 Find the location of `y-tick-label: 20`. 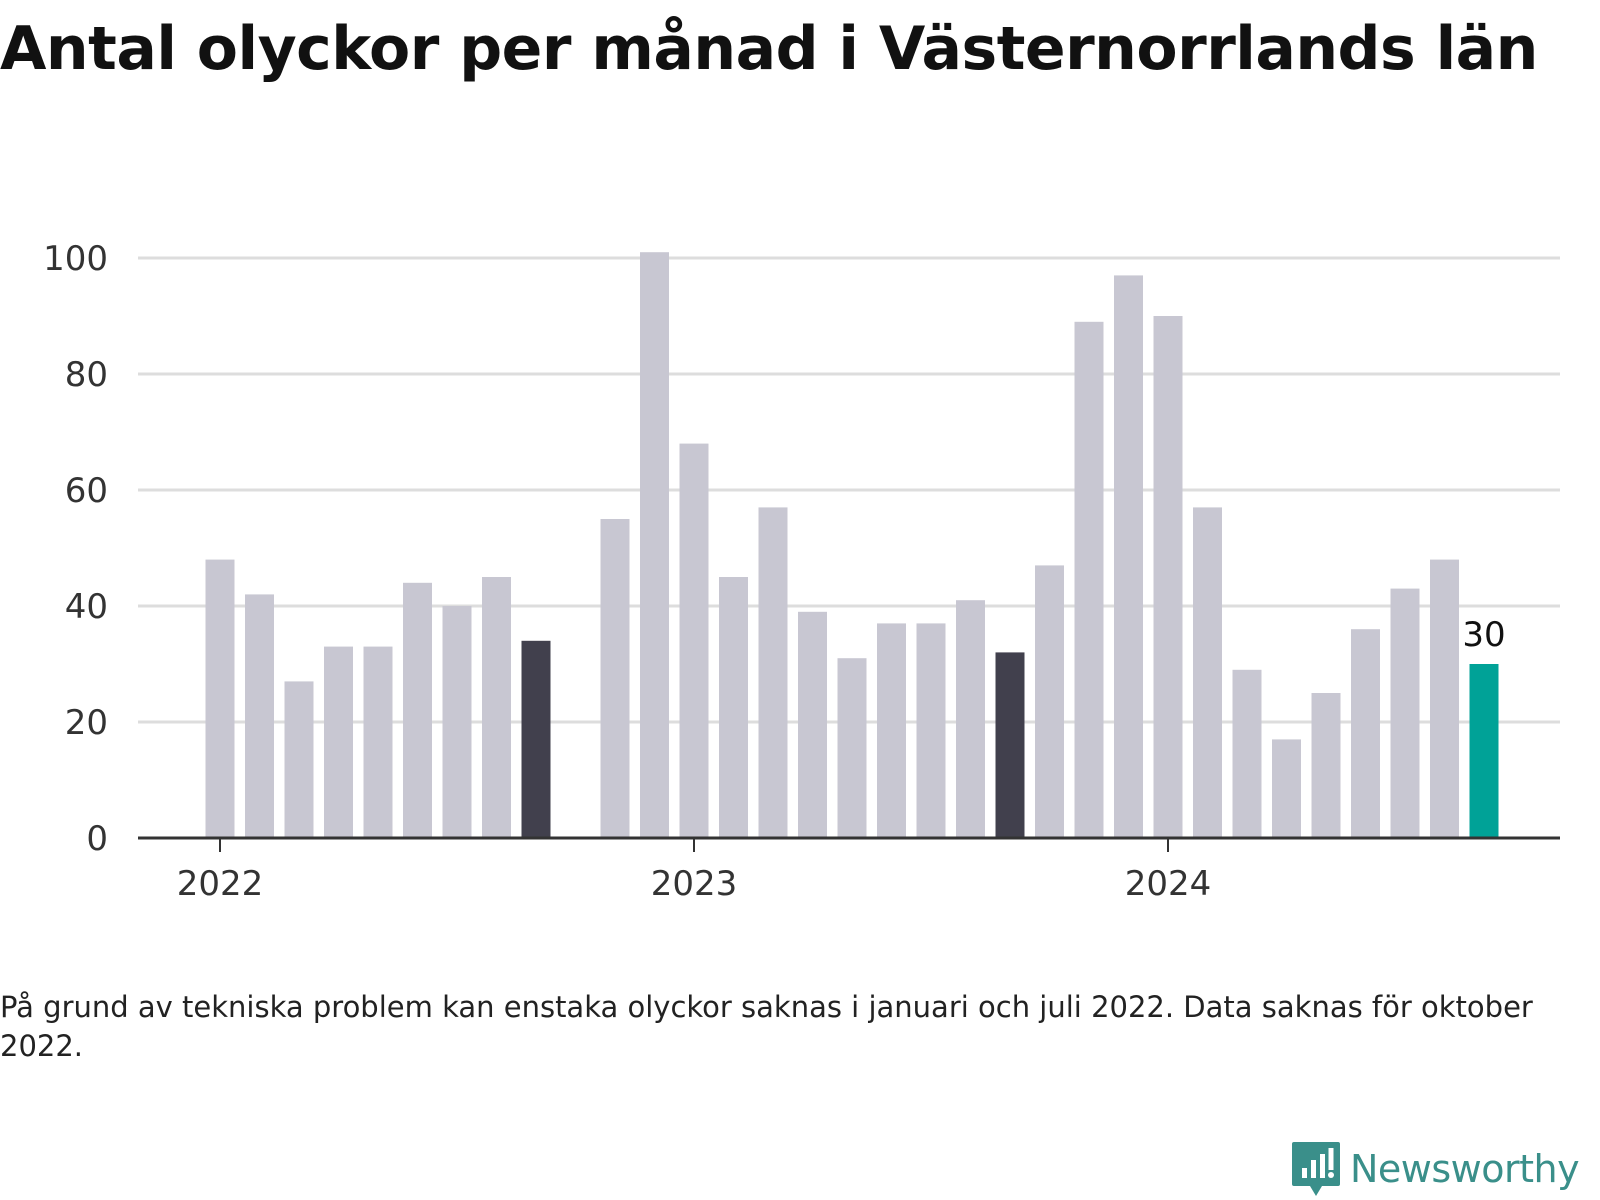

y-tick-label: 20 is located at coordinates (86, 723).